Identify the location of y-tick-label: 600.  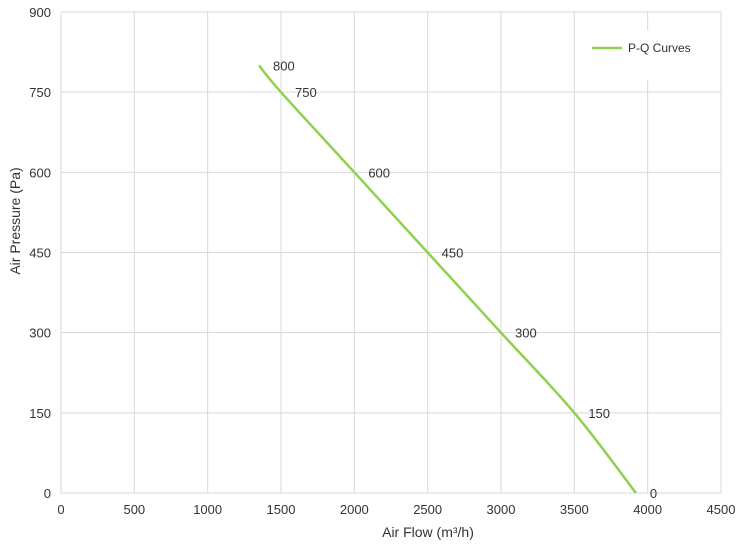
(40, 172).